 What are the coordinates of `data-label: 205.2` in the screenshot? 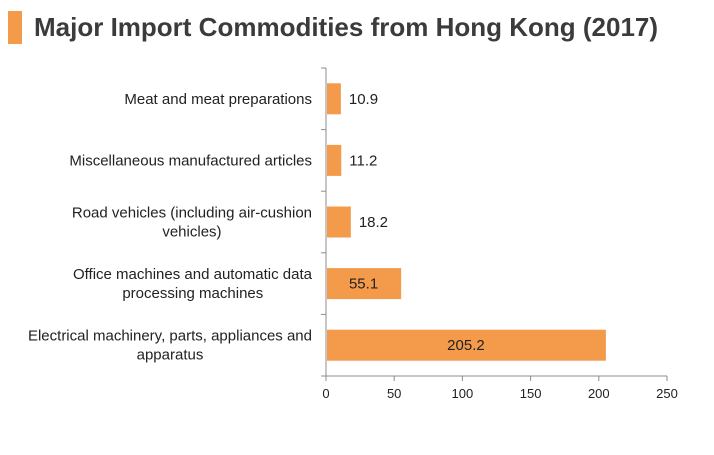 It's located at (466, 345).